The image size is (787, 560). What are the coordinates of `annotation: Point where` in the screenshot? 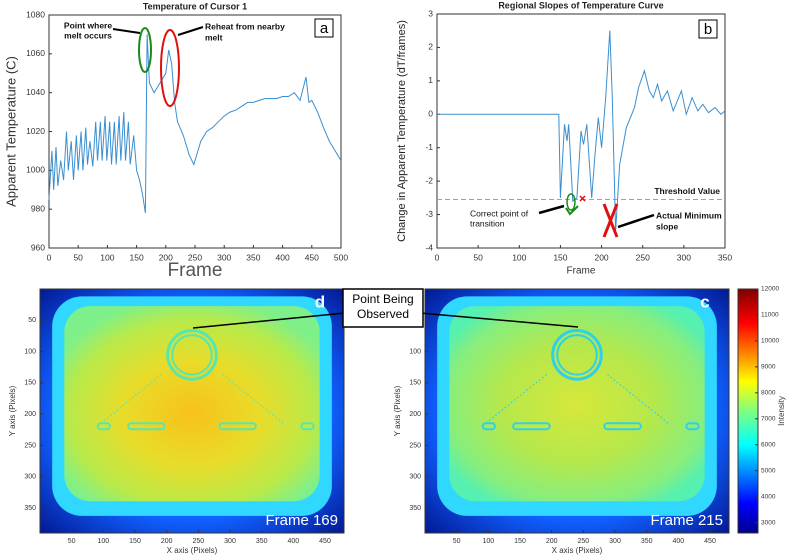 It's located at (88, 25).